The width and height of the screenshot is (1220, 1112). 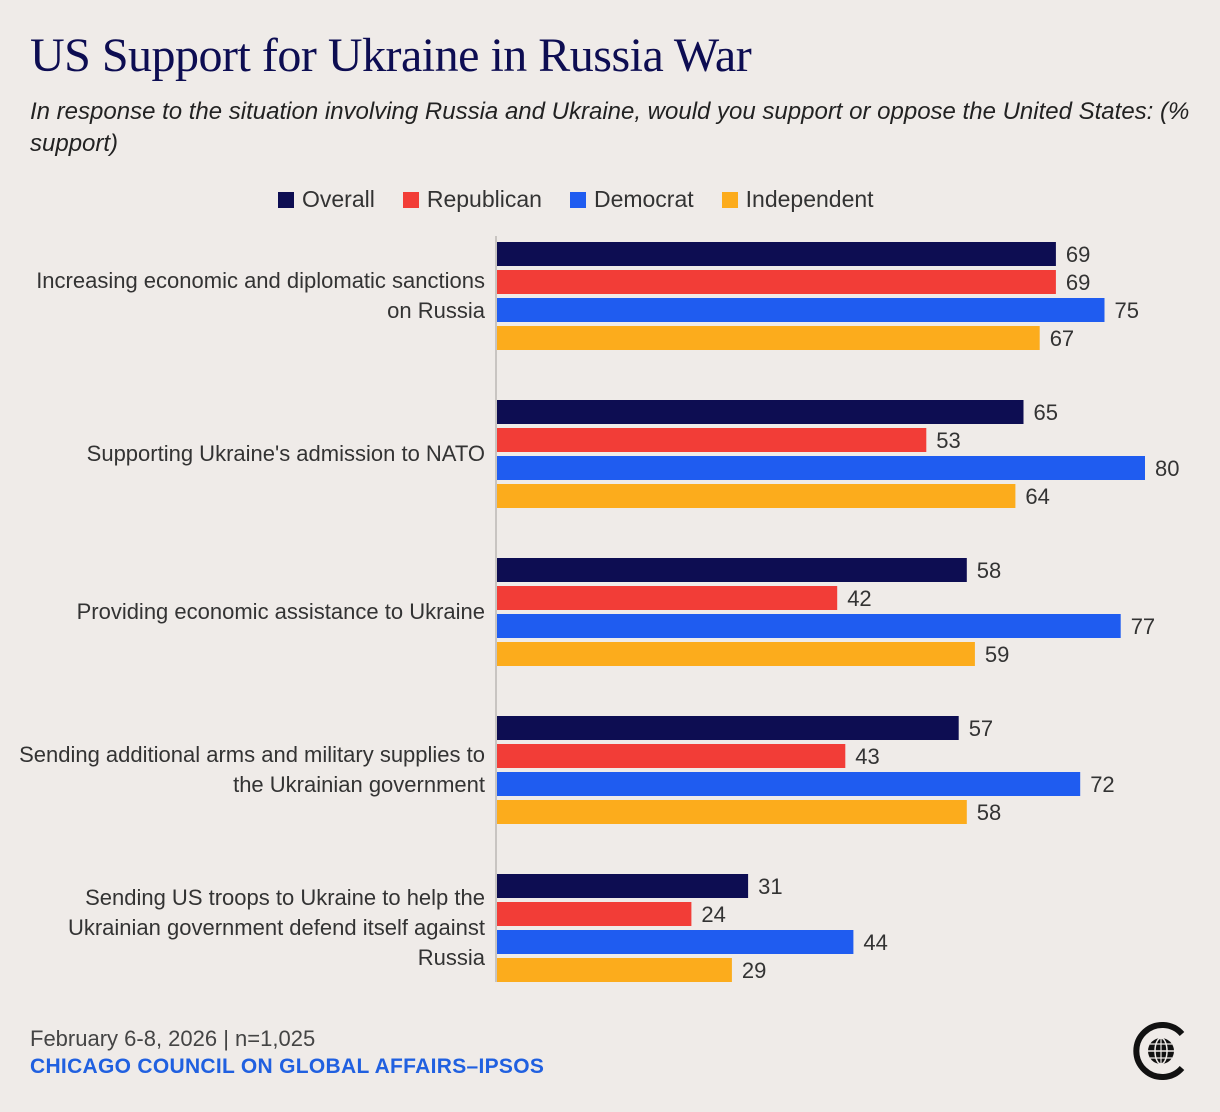 What do you see at coordinates (1046, 412) in the screenshot?
I see `data-label-overall-2: 65` at bounding box center [1046, 412].